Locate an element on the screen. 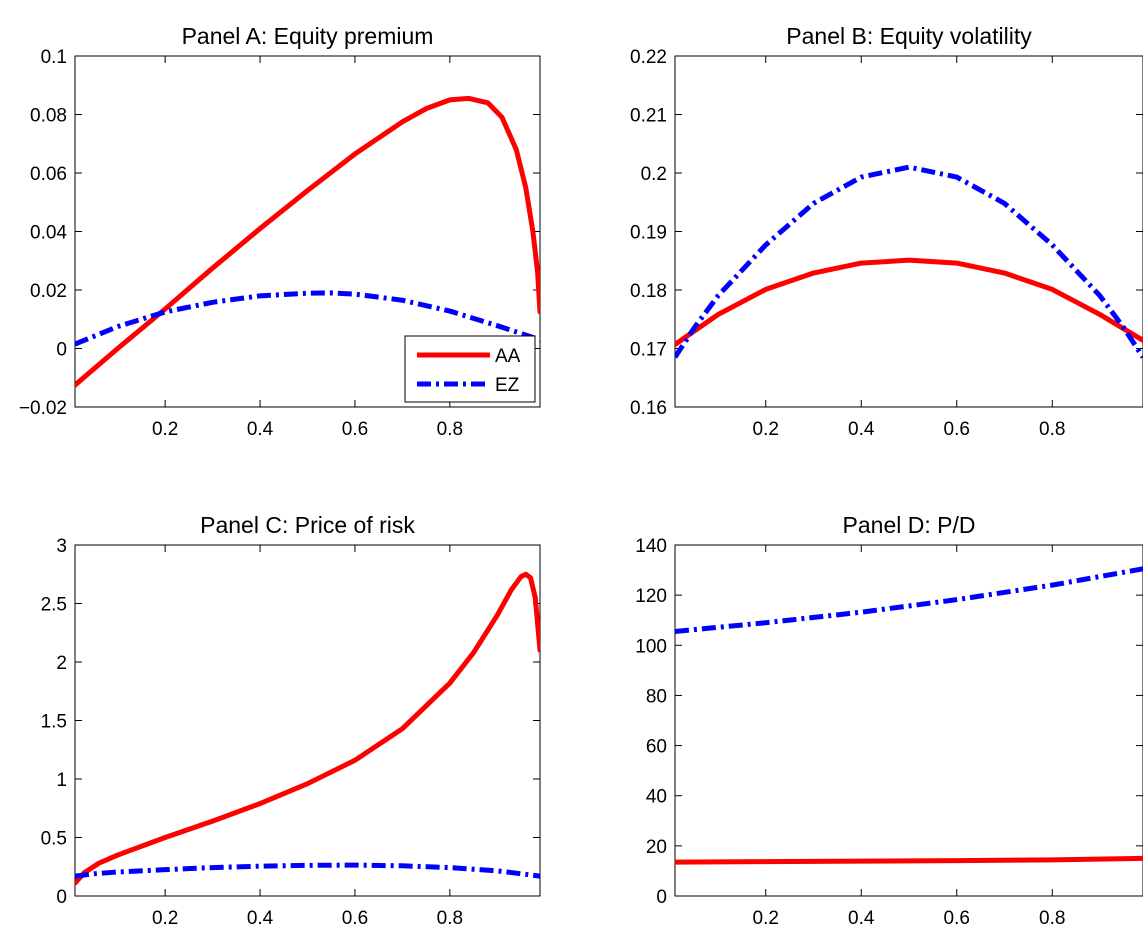 Image resolution: width=1143 pixels, height=934 pixels. y-tick-label: 100 is located at coordinates (651, 646).